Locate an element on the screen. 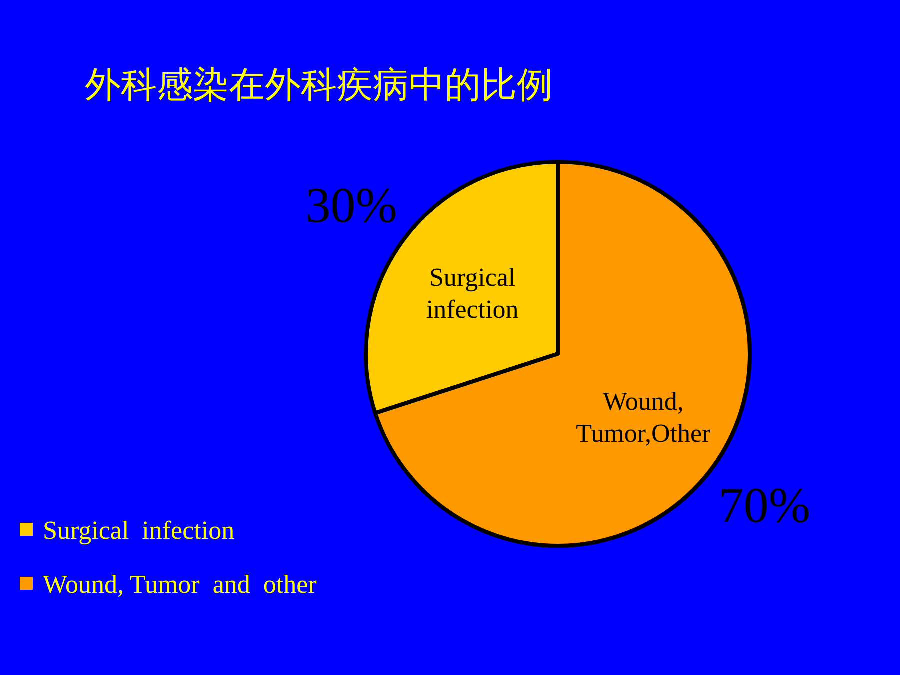 This screenshot has height=675, width=900. text: Wound, Tumor,Other is located at coordinates (643, 417).